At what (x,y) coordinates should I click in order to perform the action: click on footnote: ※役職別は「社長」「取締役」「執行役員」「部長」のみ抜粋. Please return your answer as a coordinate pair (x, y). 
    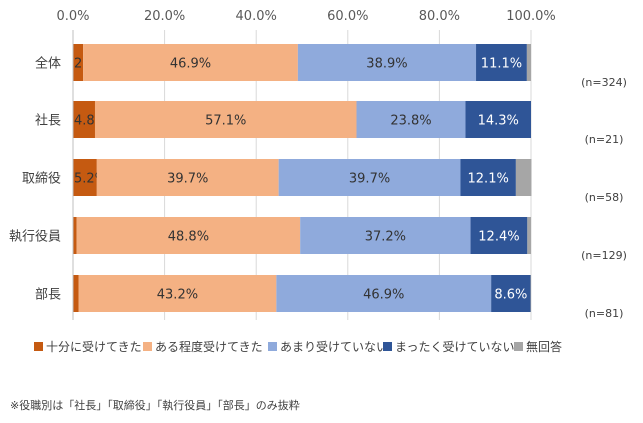
    Looking at the image, I should click on (155, 405).